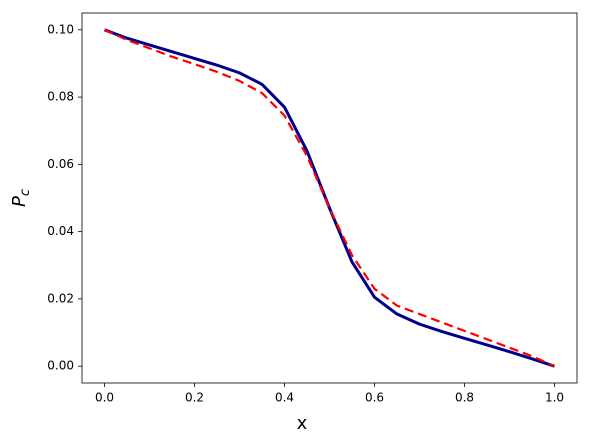 The height and width of the screenshot is (445, 590). I want to click on y-axis-label: Pc, so click(21, 198).